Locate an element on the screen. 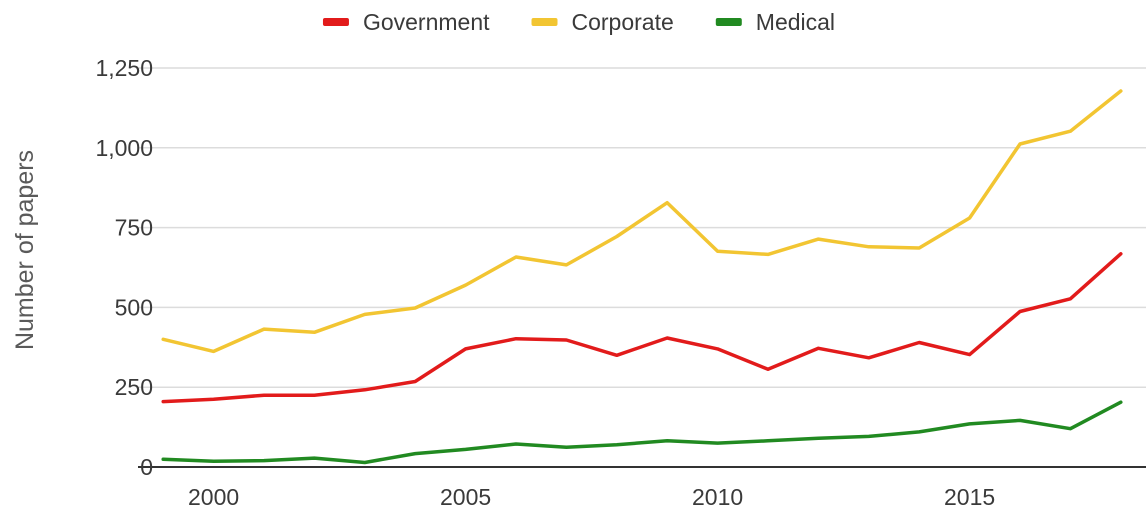 Image resolution: width=1146 pixels, height=513 pixels. legend-label: Government is located at coordinates (426, 22).